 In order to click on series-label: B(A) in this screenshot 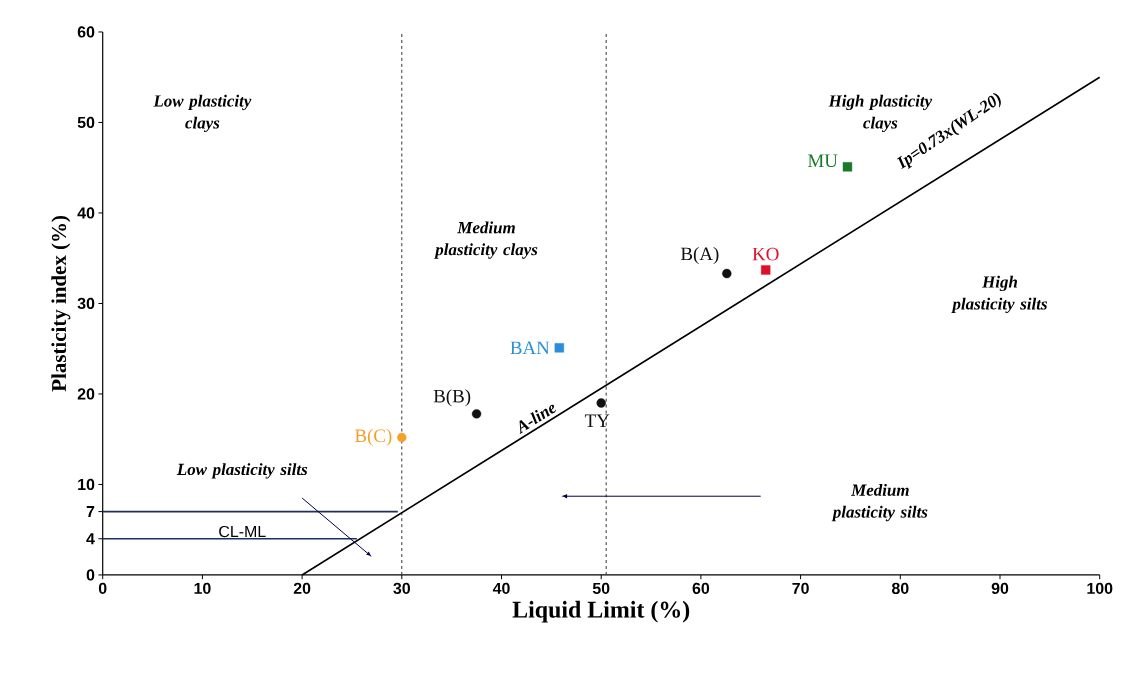, I will do `click(699, 255)`.